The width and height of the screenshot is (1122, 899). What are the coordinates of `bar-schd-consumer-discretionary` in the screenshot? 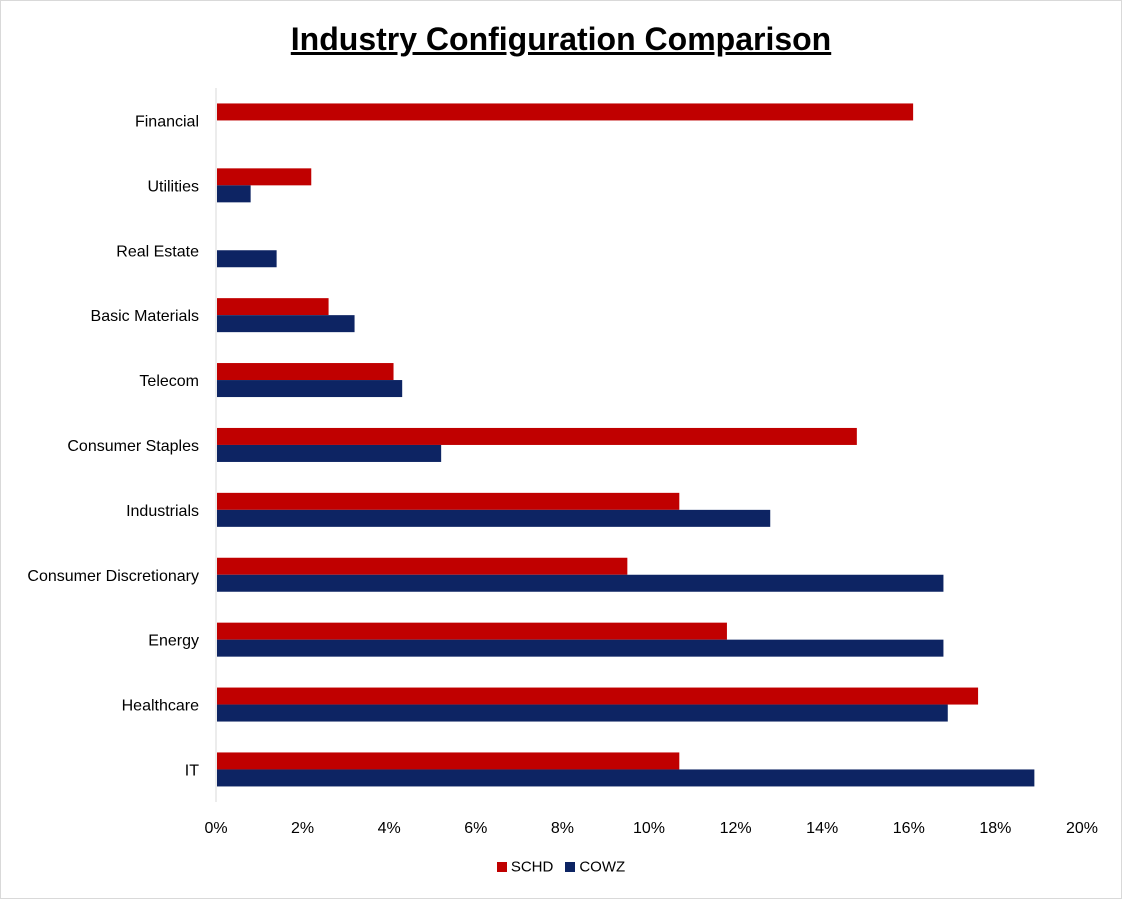 It's located at (422, 566).